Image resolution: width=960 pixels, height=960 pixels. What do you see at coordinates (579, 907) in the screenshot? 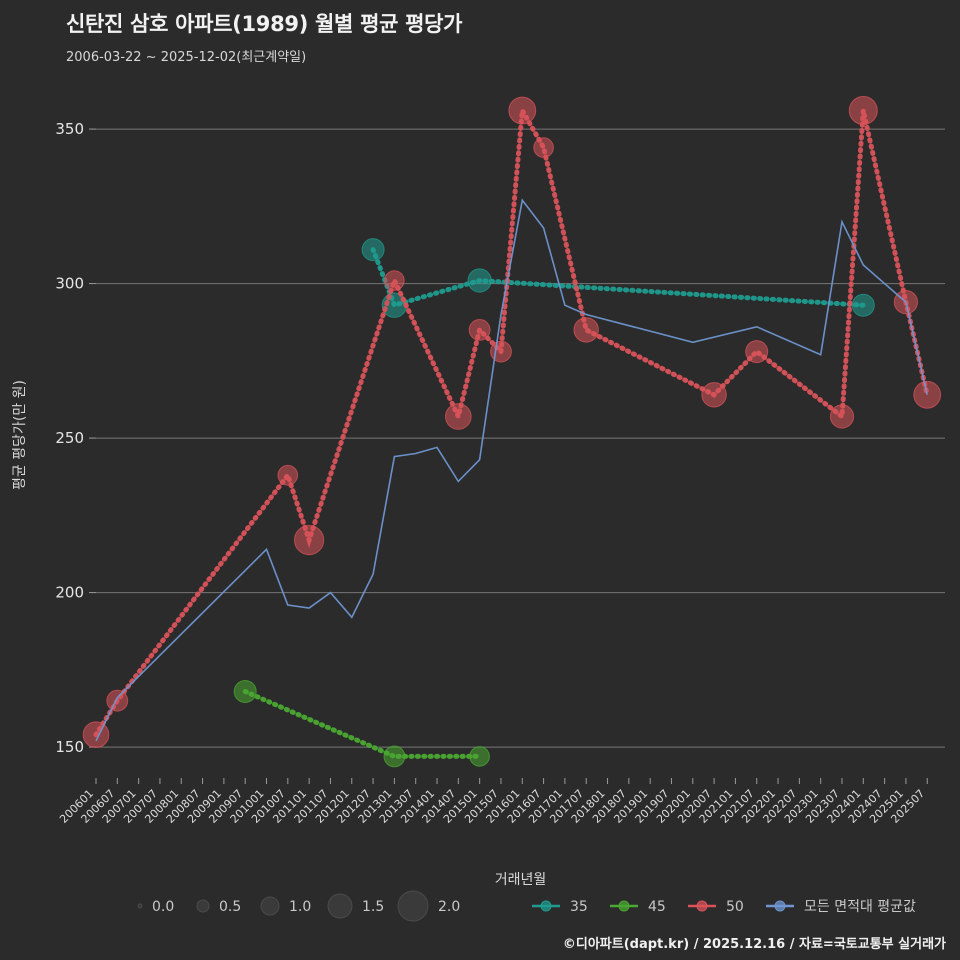
I see `series-legend-label: 35` at bounding box center [579, 907].